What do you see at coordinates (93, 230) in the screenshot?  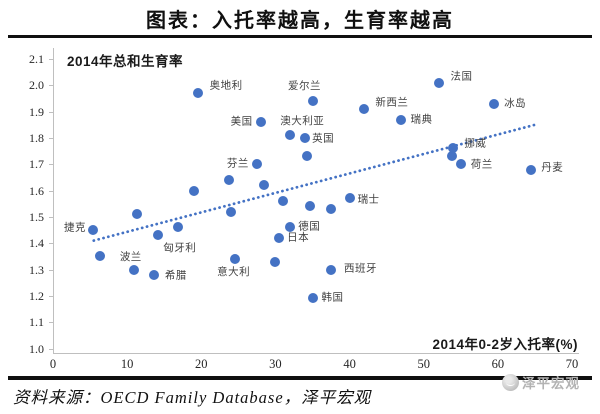 I see `data-point-捷克` at bounding box center [93, 230].